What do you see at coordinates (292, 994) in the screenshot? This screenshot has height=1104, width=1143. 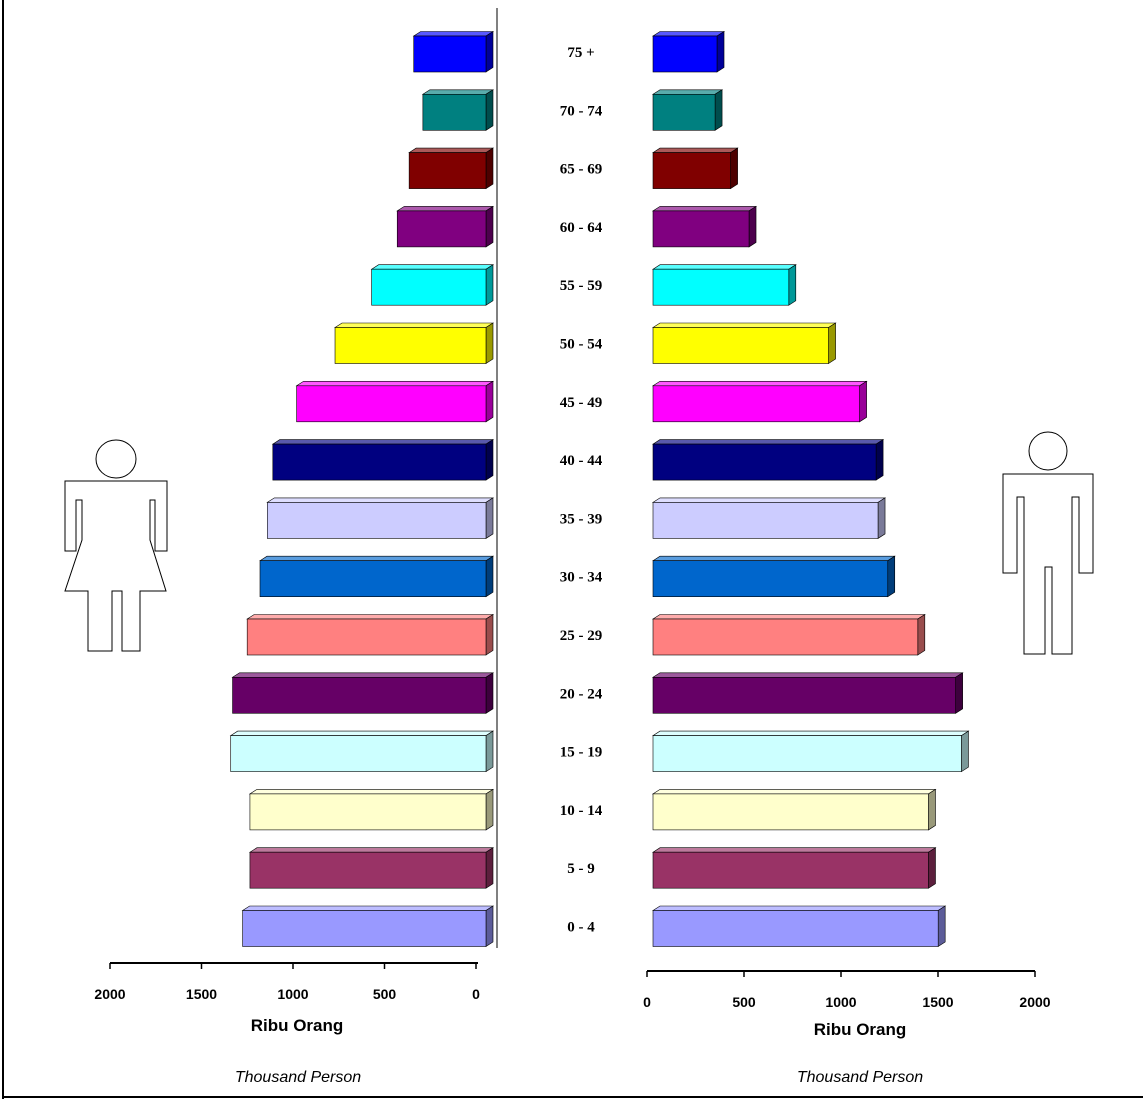 I see `left-axis-tick-label: 1000` at bounding box center [292, 994].